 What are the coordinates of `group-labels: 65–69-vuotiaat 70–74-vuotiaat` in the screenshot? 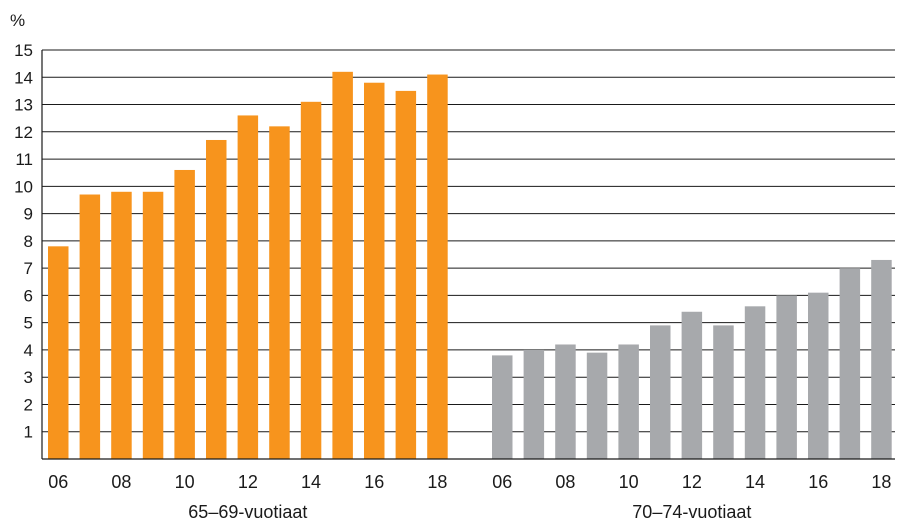 It's located at (469, 512).